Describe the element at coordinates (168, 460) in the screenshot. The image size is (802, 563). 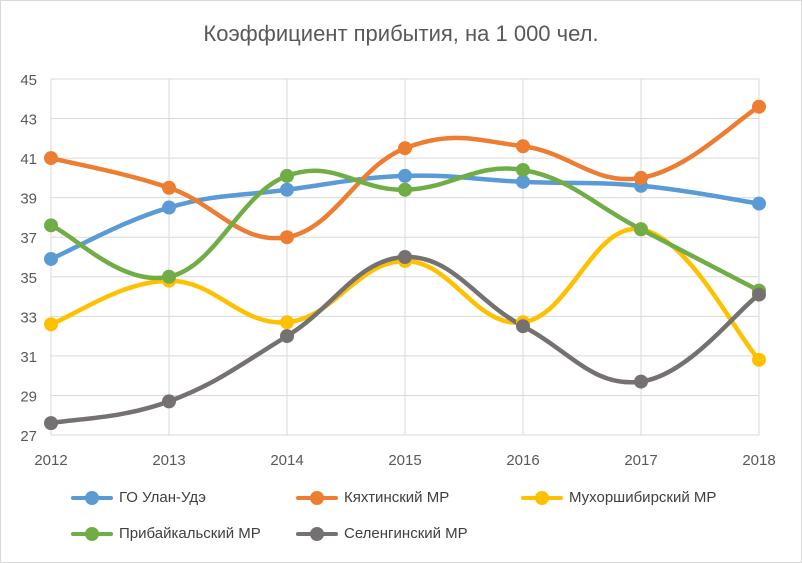
I see `x-tick-label: 2013` at that location.